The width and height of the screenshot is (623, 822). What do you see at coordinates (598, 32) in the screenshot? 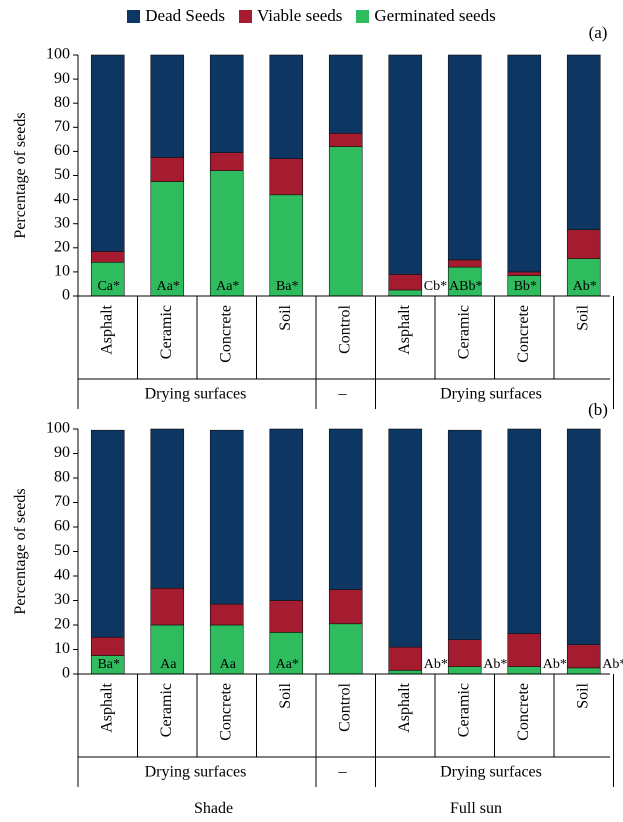
I see `panel-label: (a)` at bounding box center [598, 32].